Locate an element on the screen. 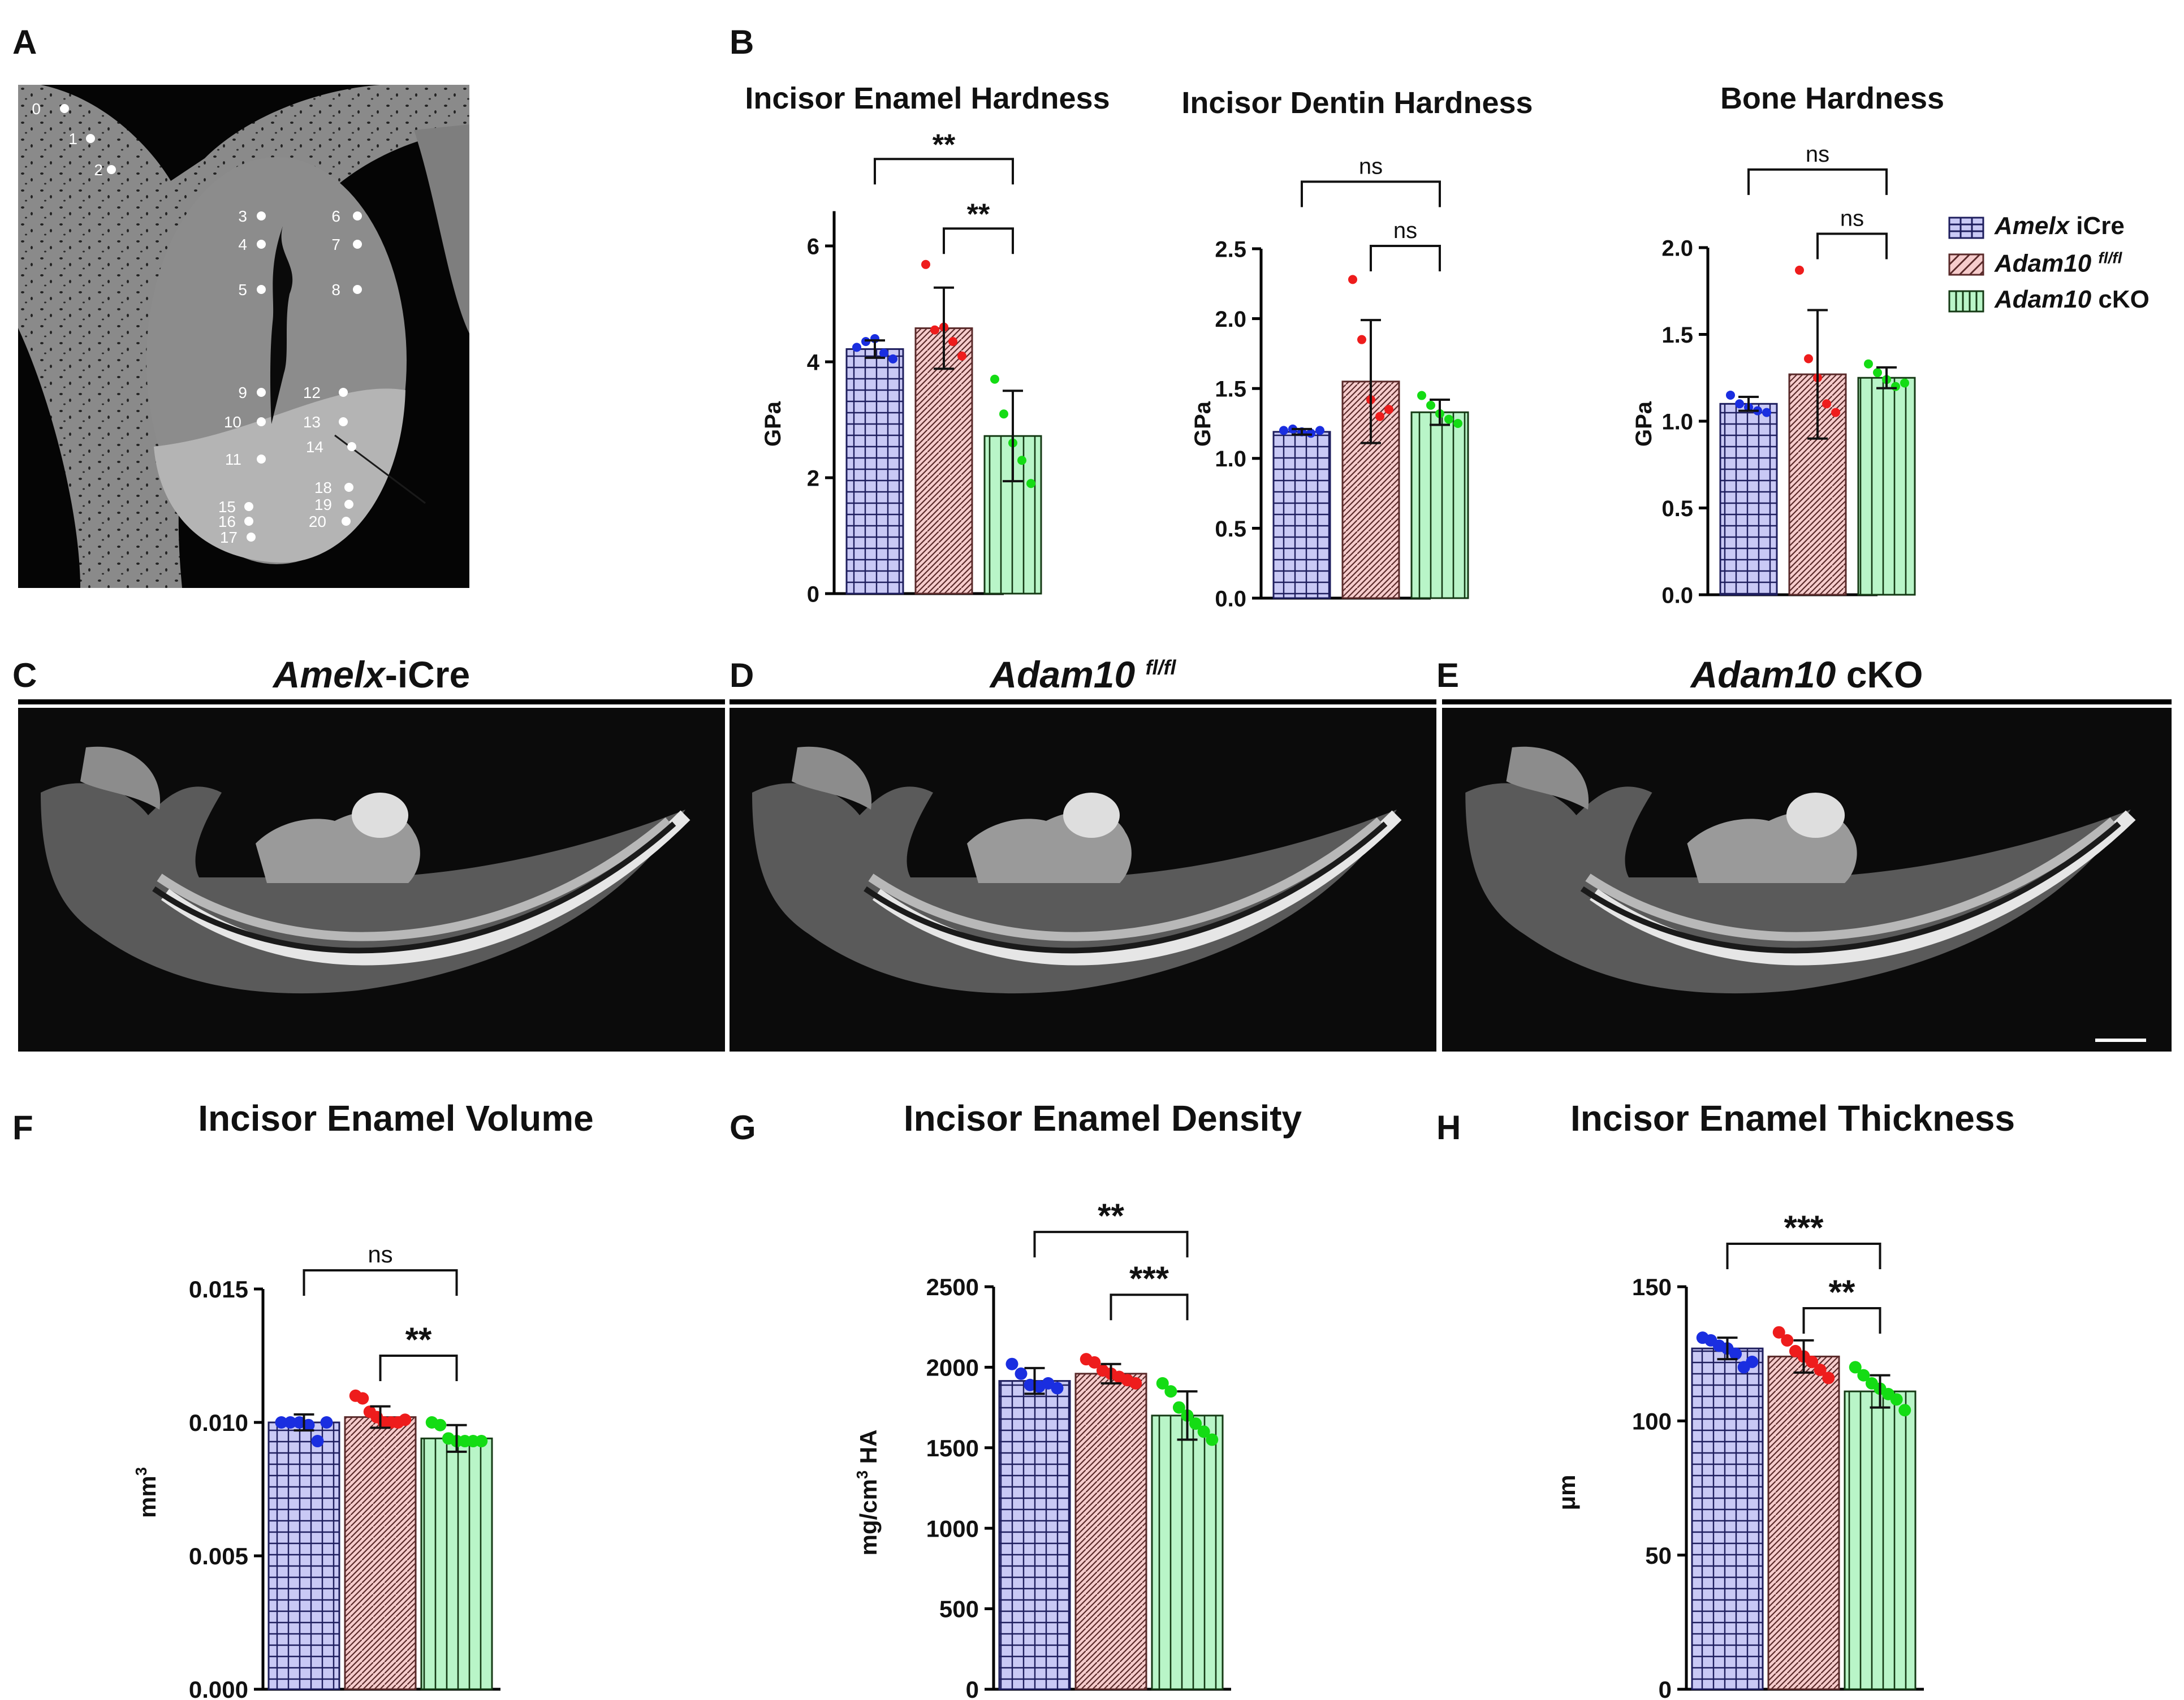  legend-label-normal: cKO is located at coordinates (2120, 299).